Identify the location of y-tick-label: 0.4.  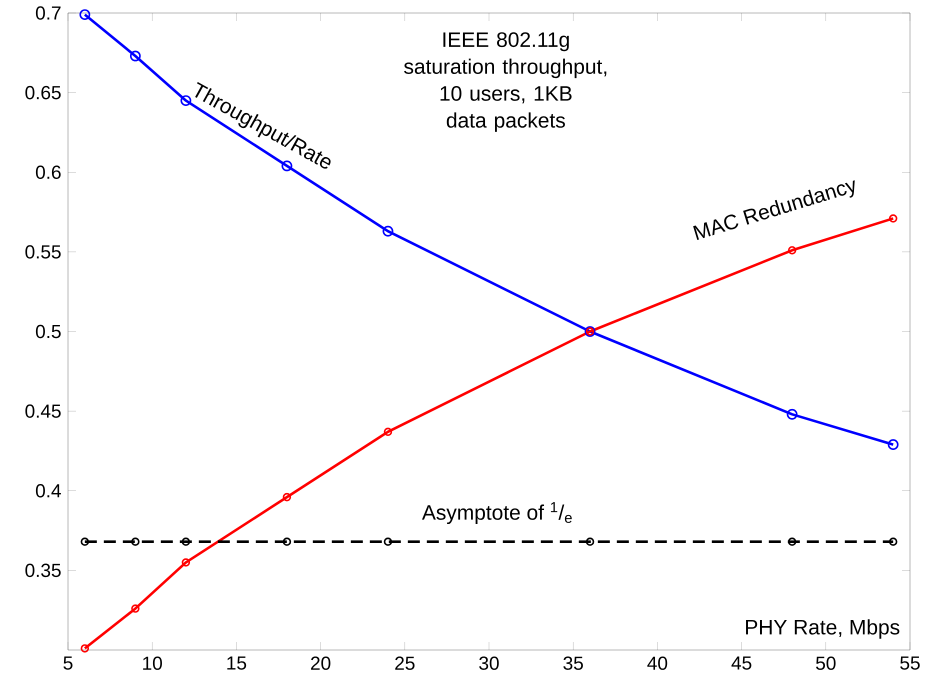
(48, 491).